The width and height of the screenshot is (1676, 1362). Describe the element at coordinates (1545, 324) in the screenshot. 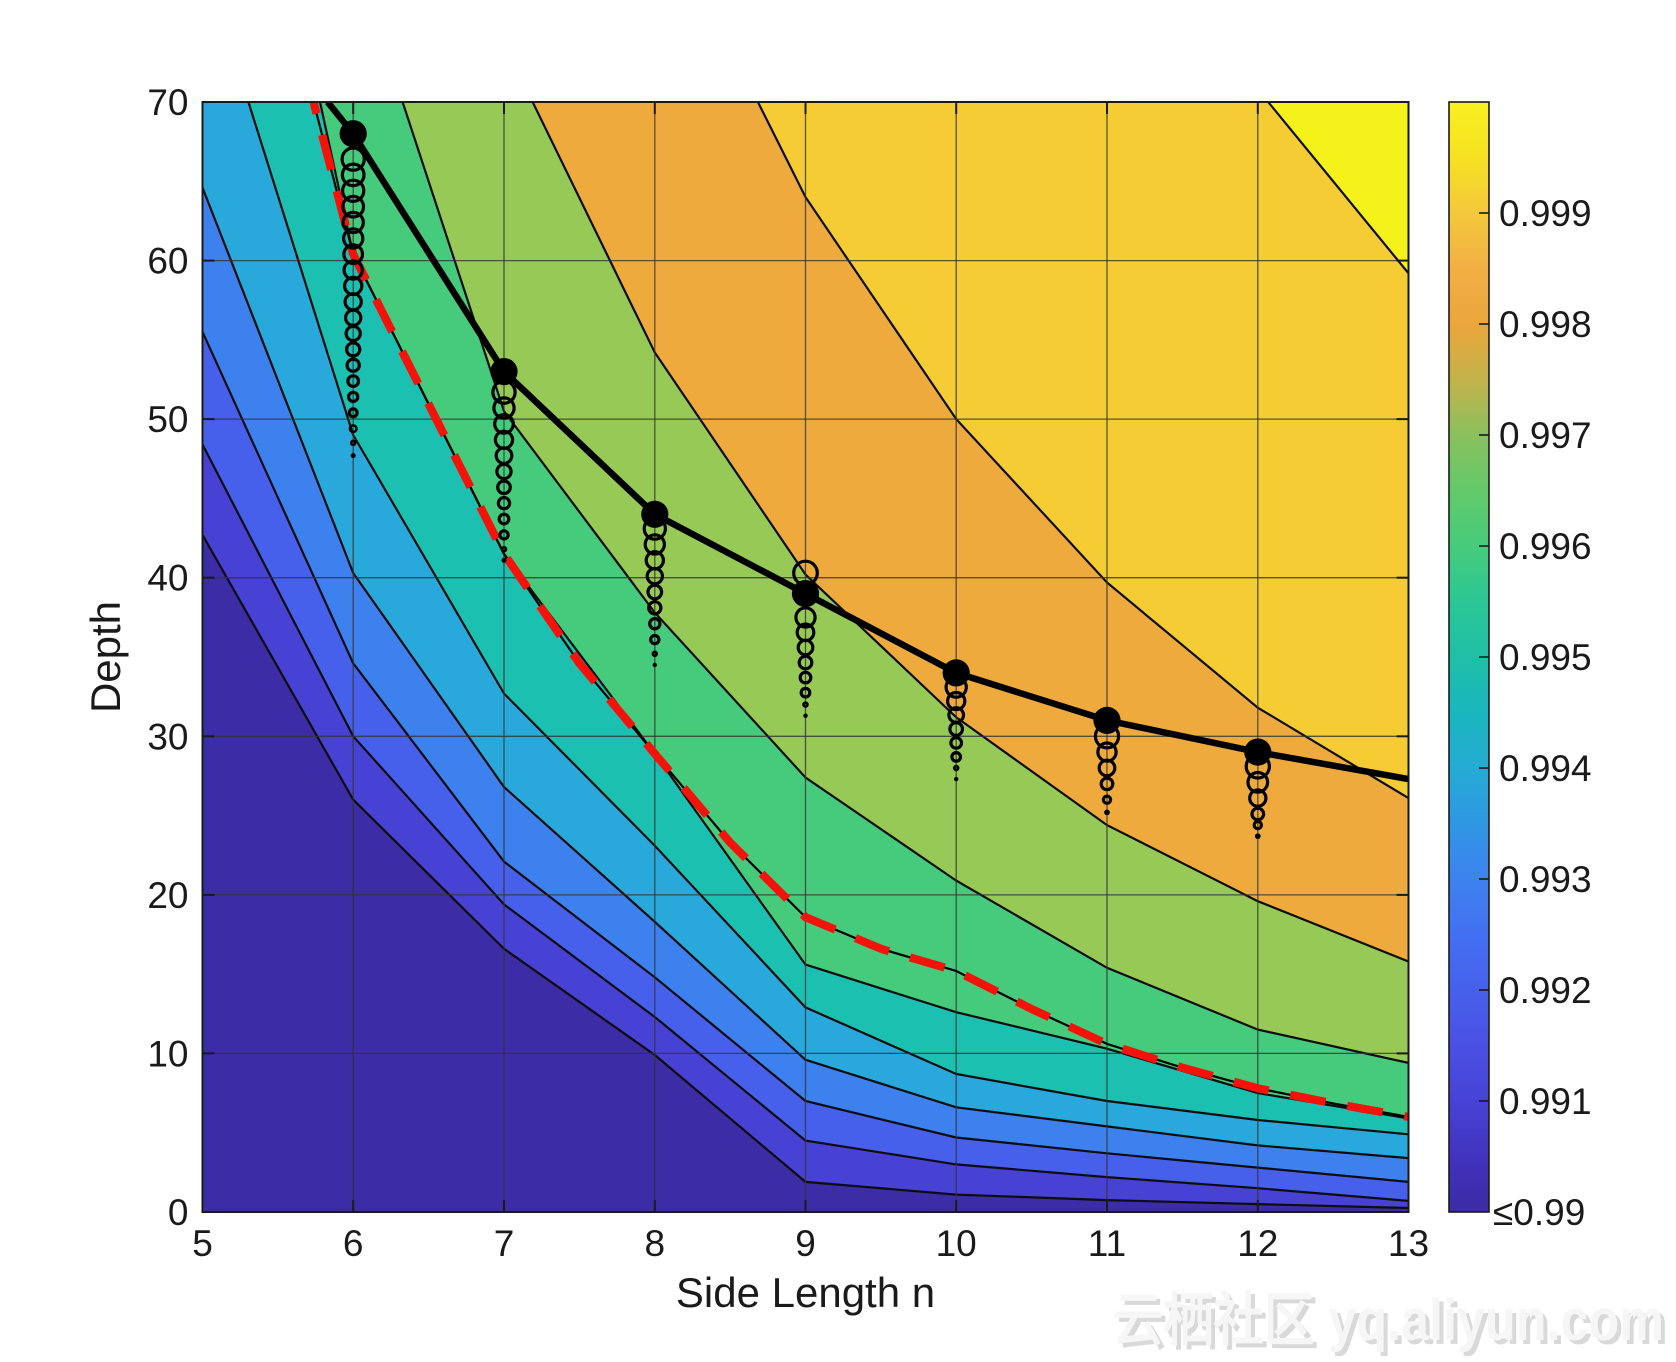

I see `svg-text: 0.998` at that location.